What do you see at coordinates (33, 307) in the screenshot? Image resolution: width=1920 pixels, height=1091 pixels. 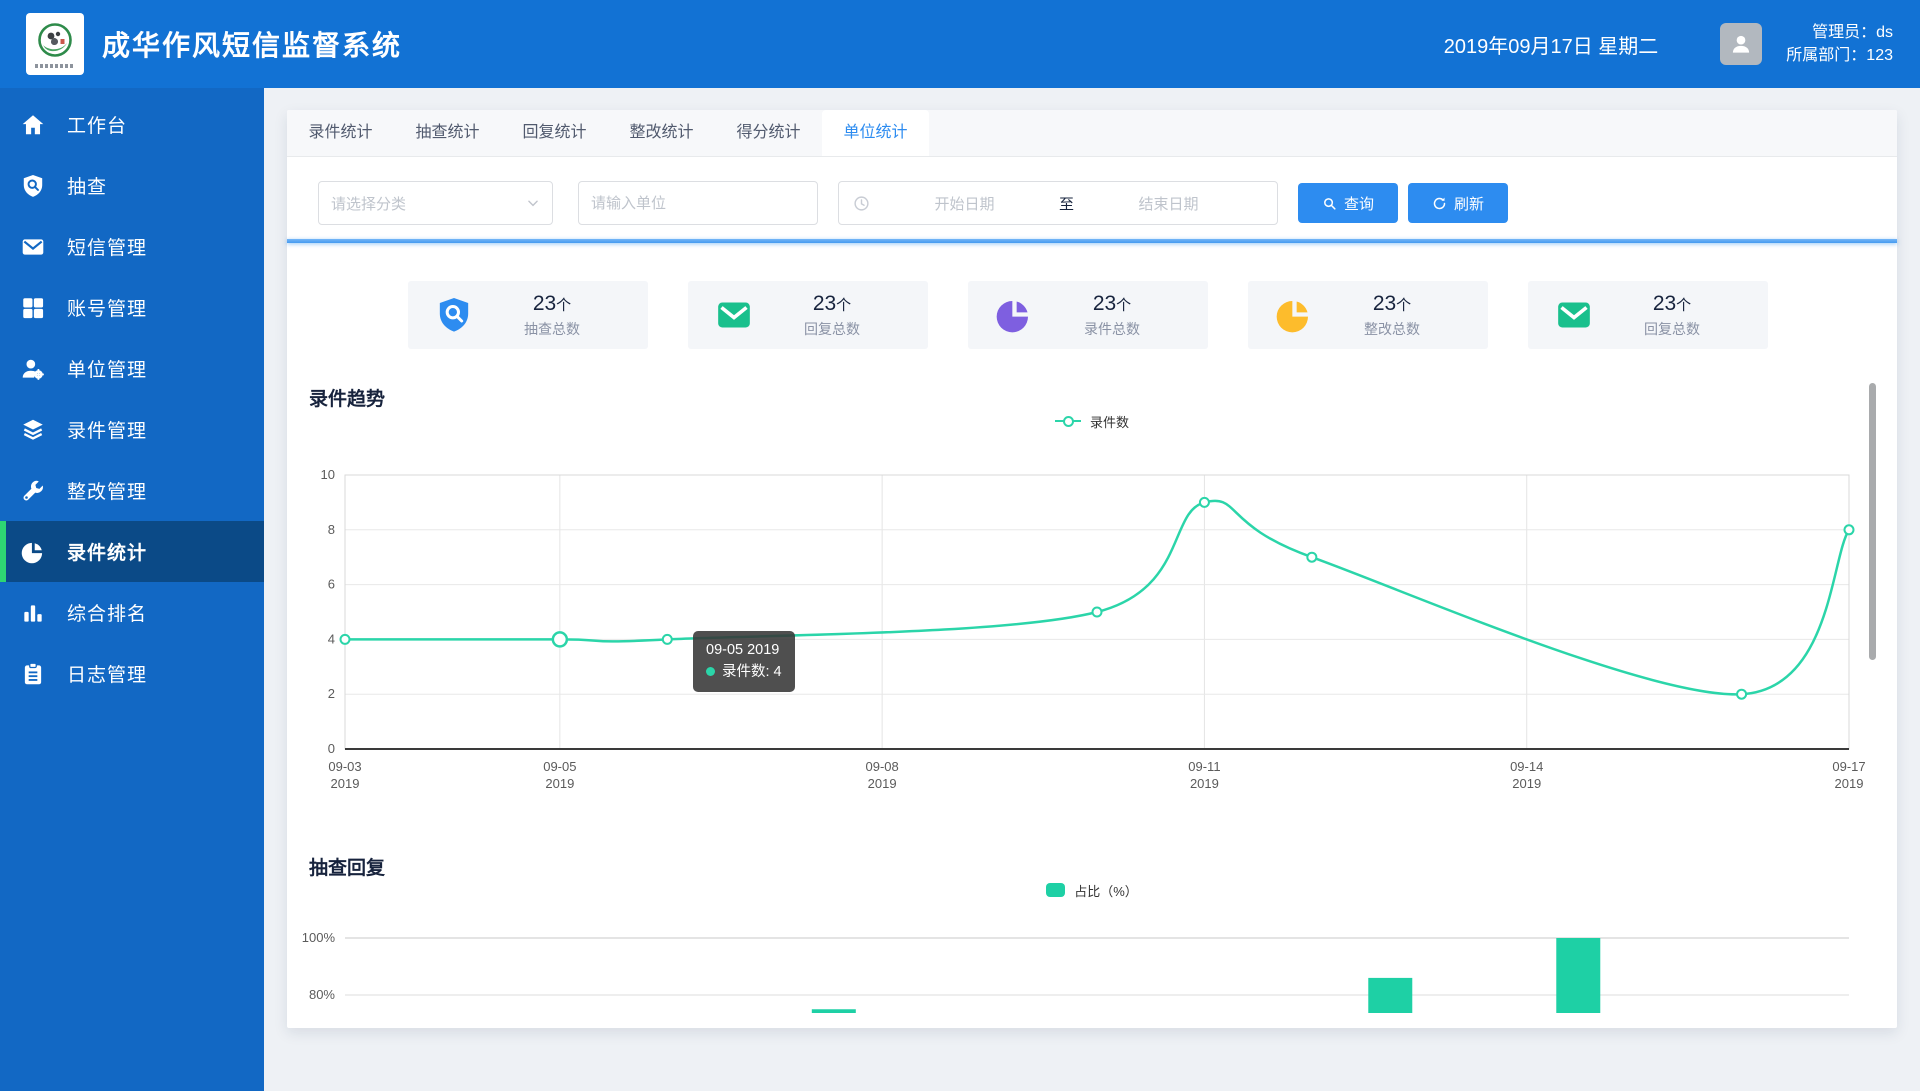 I see `grid-icon` at bounding box center [33, 307].